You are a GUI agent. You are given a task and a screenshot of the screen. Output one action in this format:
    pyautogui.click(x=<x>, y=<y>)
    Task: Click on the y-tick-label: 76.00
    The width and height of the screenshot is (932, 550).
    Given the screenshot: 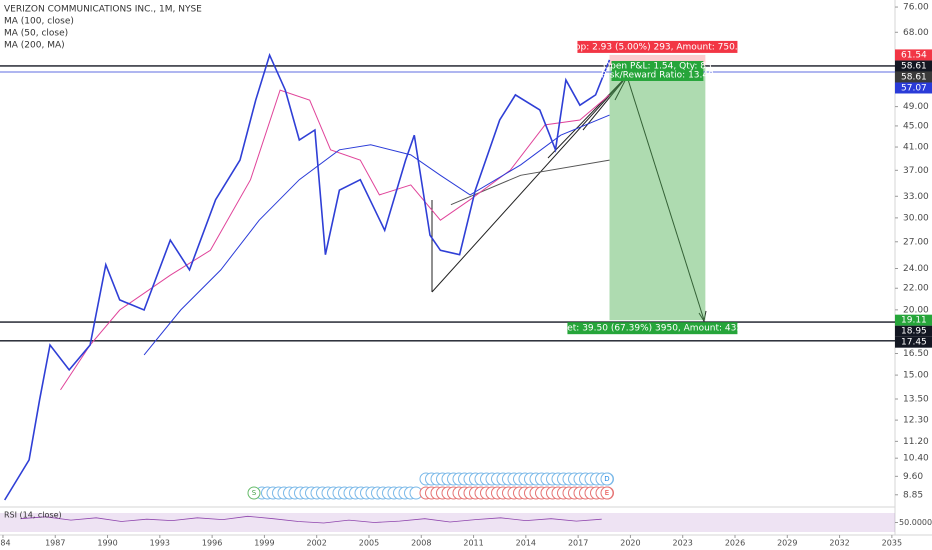 What is the action you would take?
    pyautogui.click(x=916, y=8)
    